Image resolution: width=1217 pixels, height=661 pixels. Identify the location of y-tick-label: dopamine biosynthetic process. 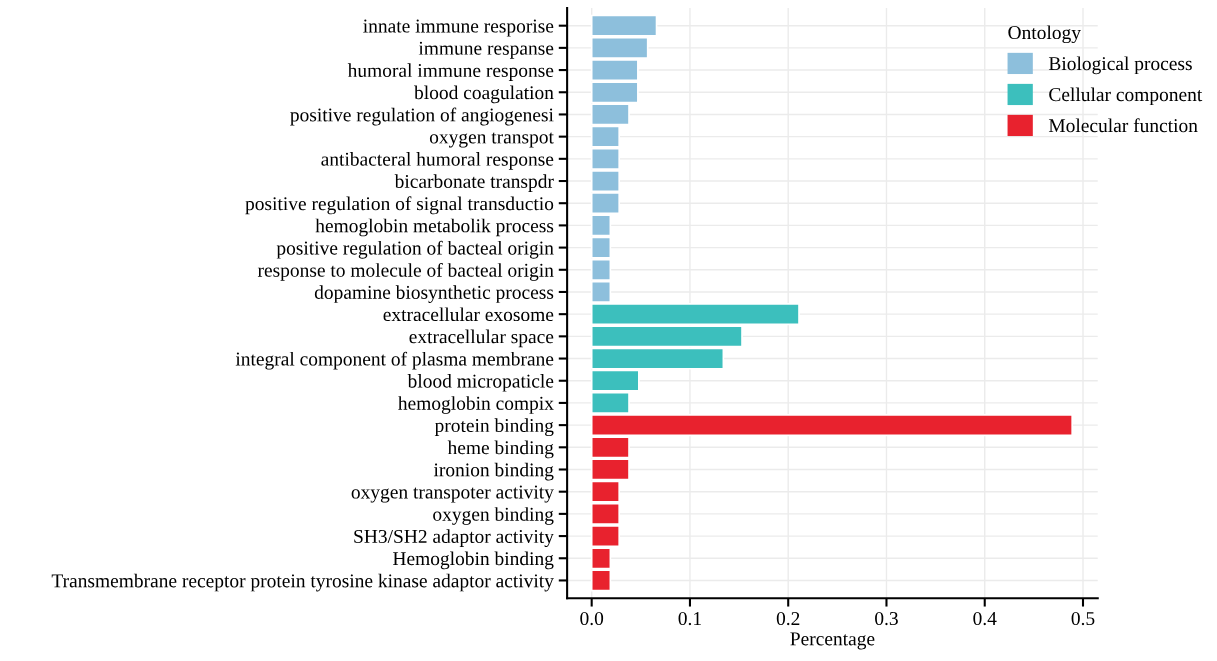
(434, 294).